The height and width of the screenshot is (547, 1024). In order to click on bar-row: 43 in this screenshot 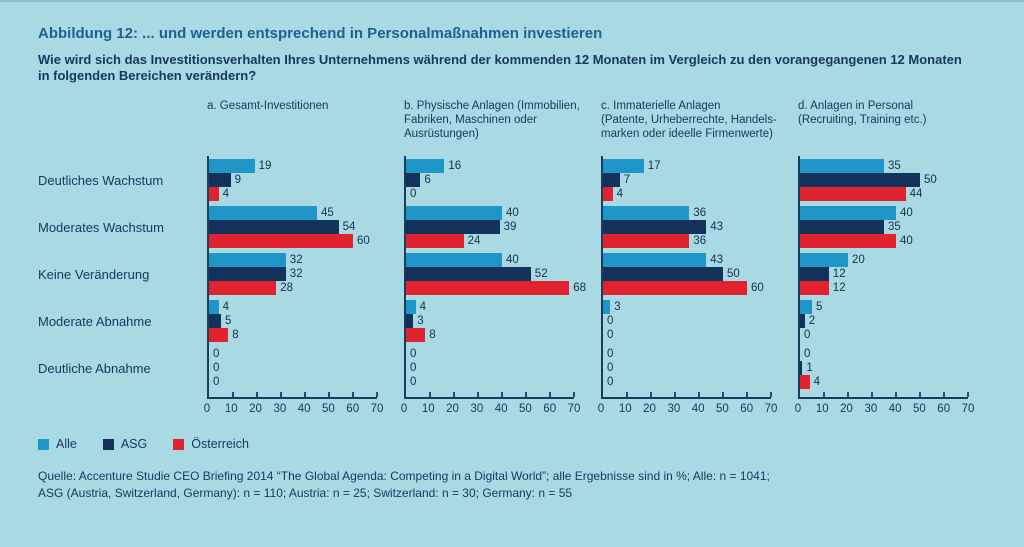, I will do `click(687, 227)`.